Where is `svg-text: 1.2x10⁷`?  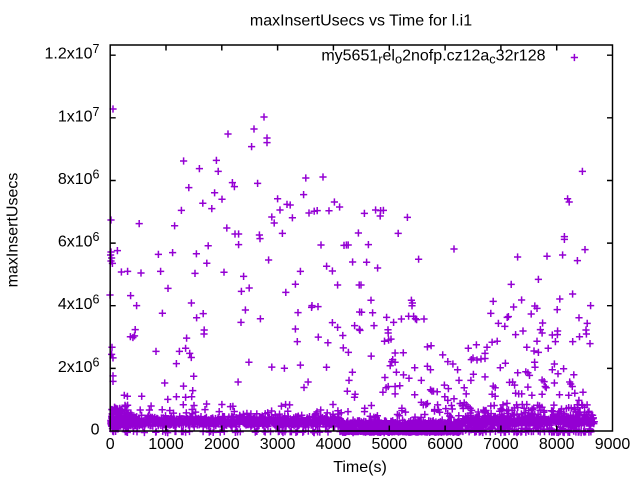 svg-text: 1.2x10⁷ is located at coordinates (72, 52).